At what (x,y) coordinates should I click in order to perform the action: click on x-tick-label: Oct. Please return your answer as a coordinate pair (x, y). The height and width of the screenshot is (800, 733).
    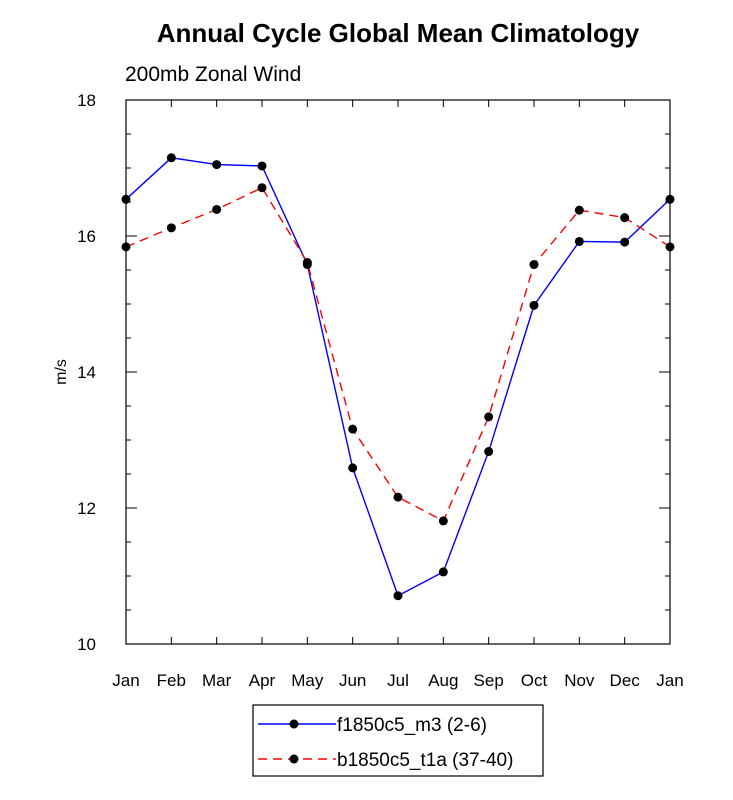
    Looking at the image, I should click on (534, 680).